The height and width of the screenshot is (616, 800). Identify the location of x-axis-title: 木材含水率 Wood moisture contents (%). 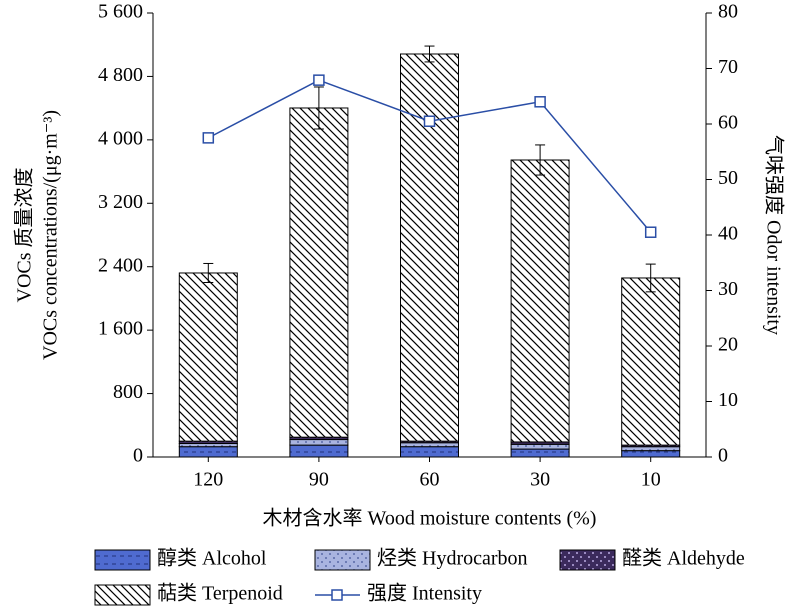
(430, 518).